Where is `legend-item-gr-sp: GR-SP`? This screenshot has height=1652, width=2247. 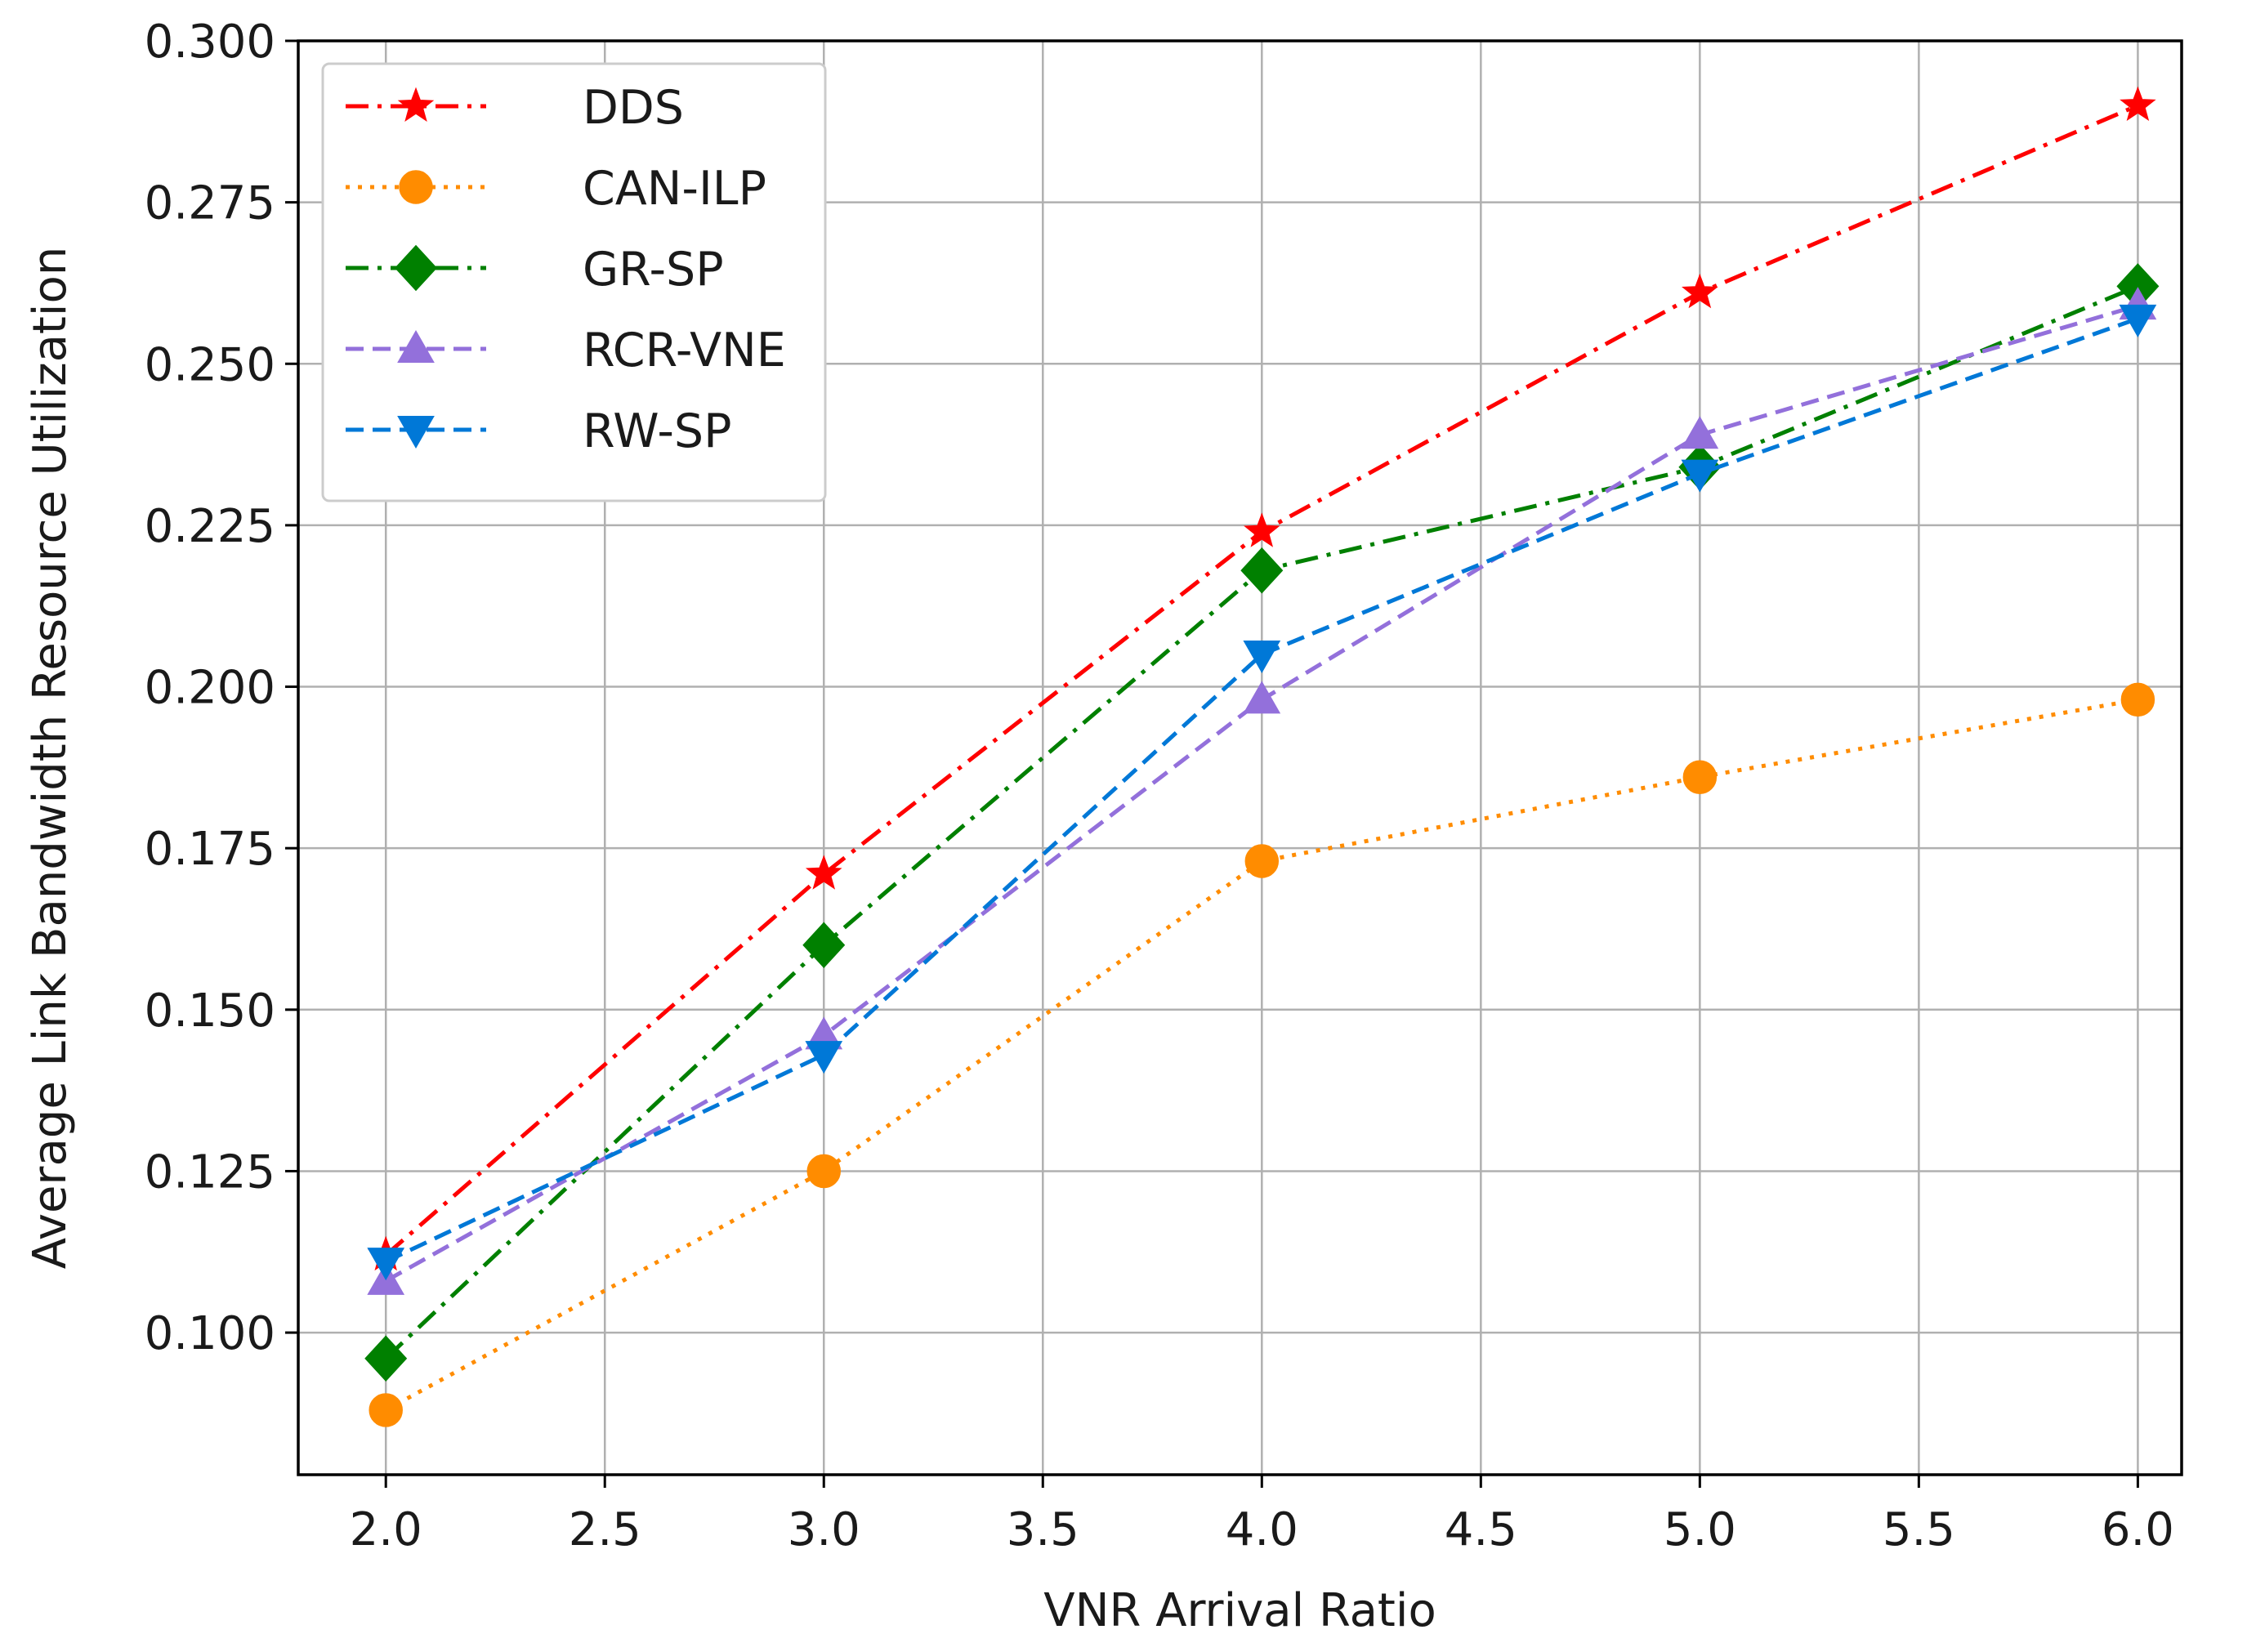
legend-item-gr-sp: GR-SP is located at coordinates (535, 270).